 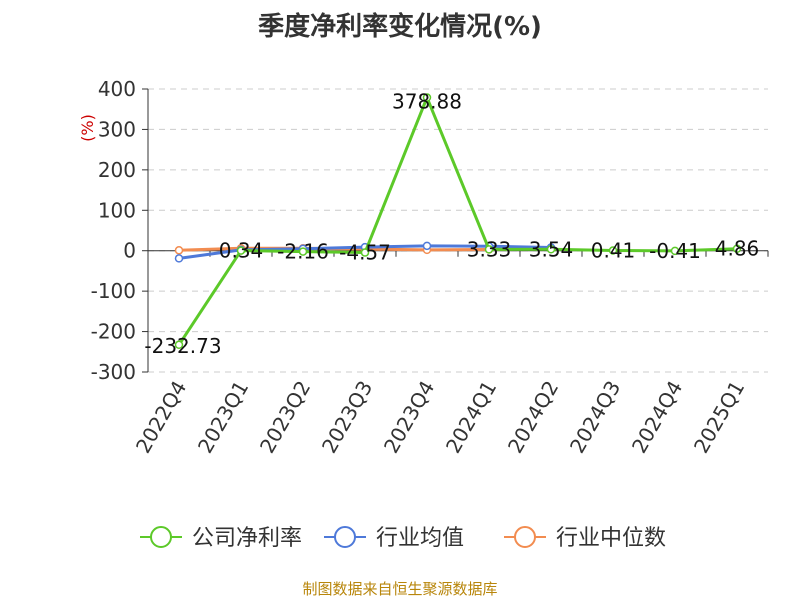 I want to click on data-label: -232.73, so click(x=182, y=346).